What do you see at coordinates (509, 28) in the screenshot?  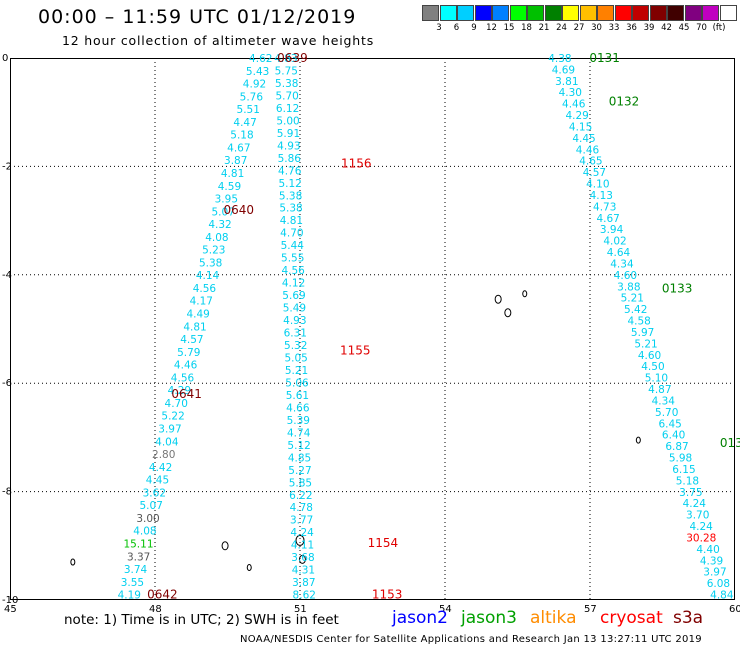 I see `scale-label: 15` at bounding box center [509, 28].